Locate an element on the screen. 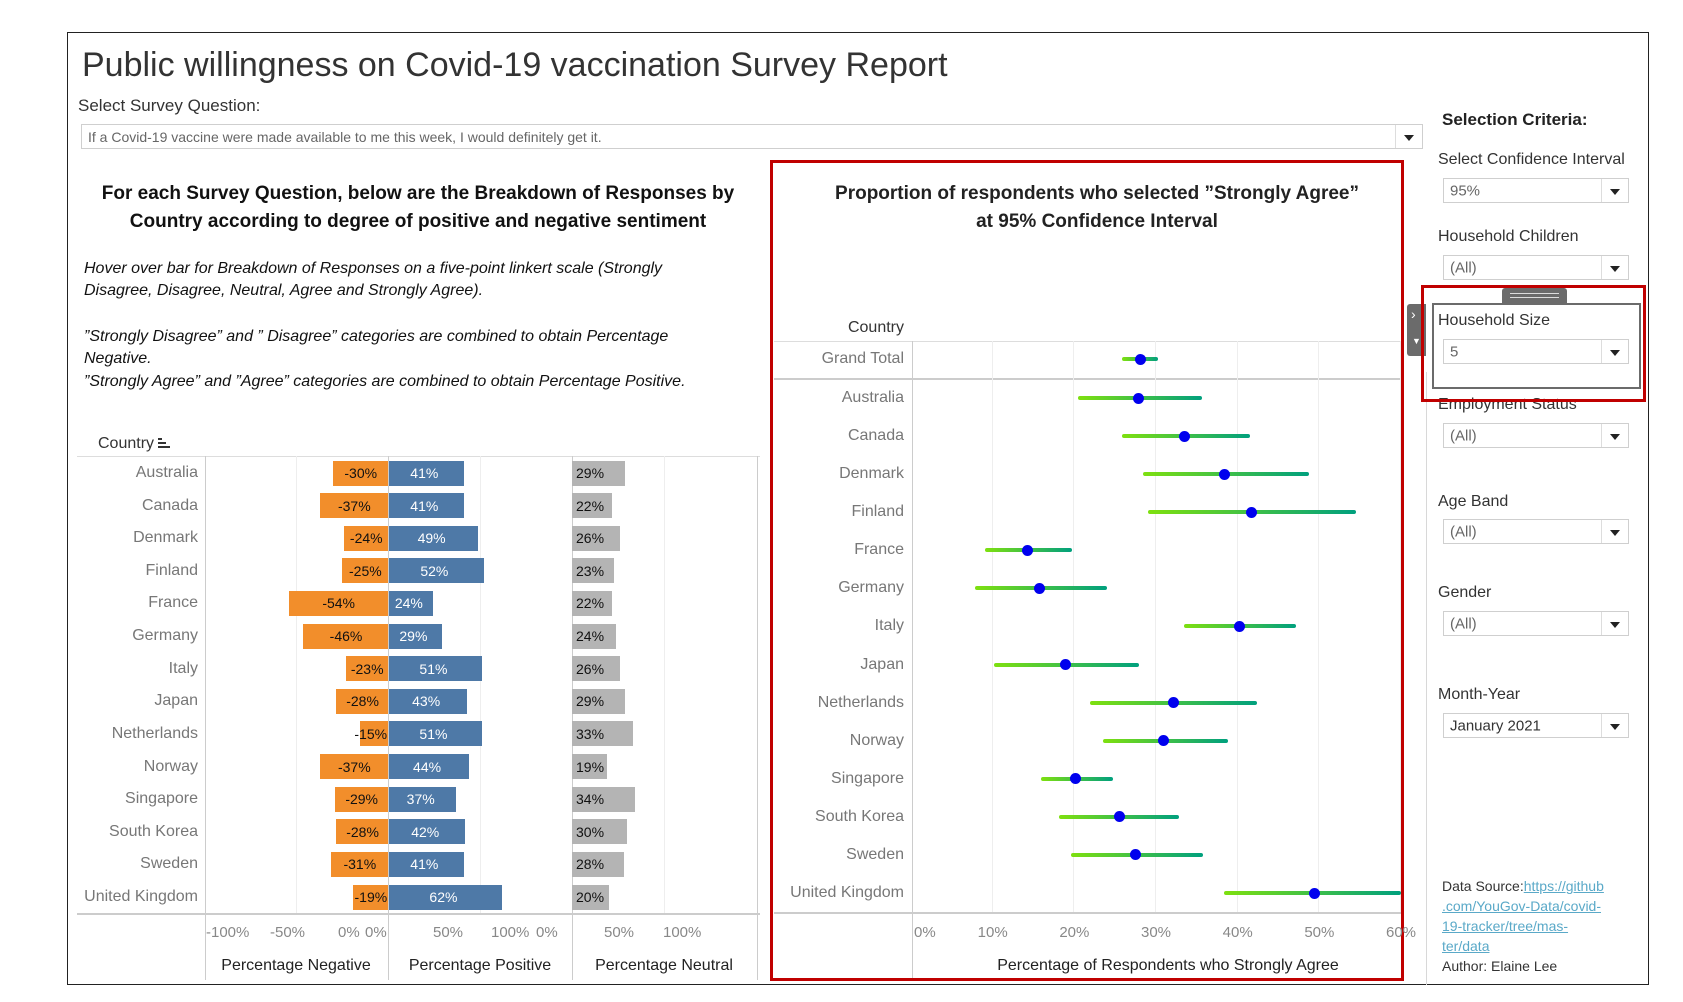  panel-divider is located at coordinates (572, 718).